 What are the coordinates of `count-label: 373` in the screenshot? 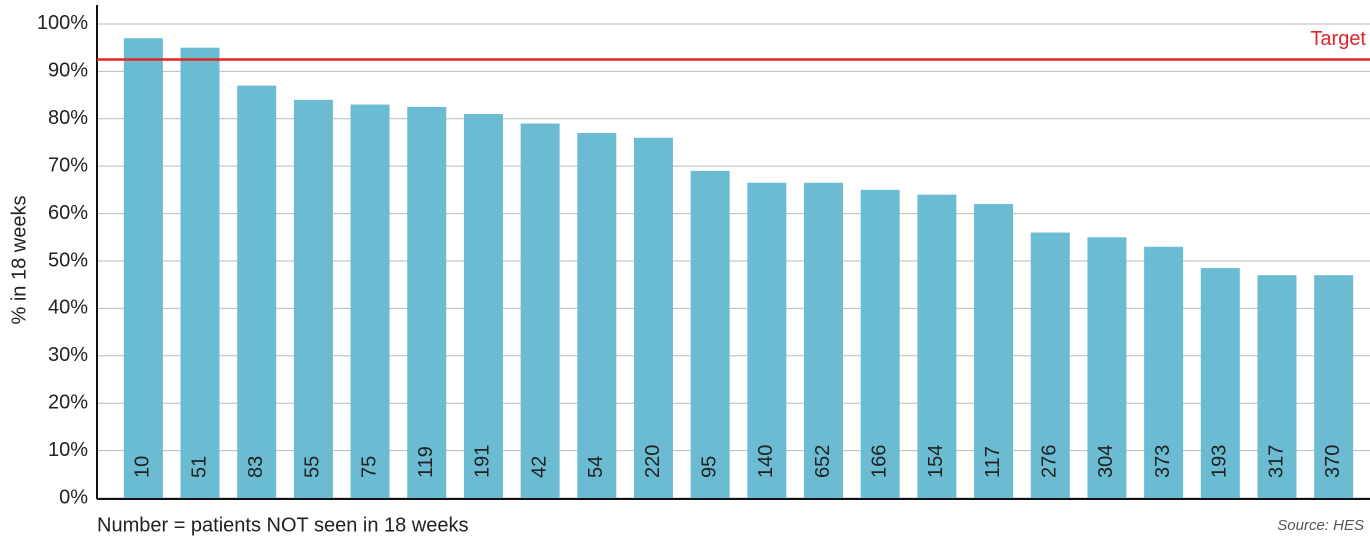 It's located at (1163, 461).